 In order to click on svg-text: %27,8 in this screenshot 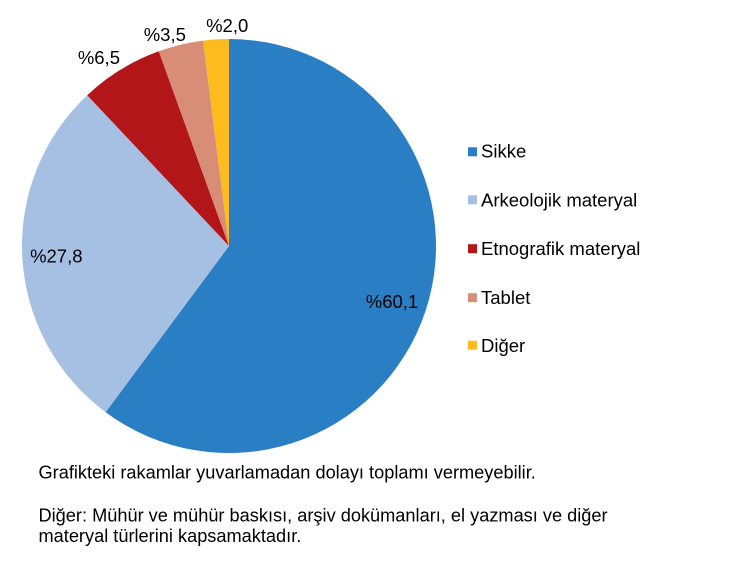, I will do `click(56, 256)`.